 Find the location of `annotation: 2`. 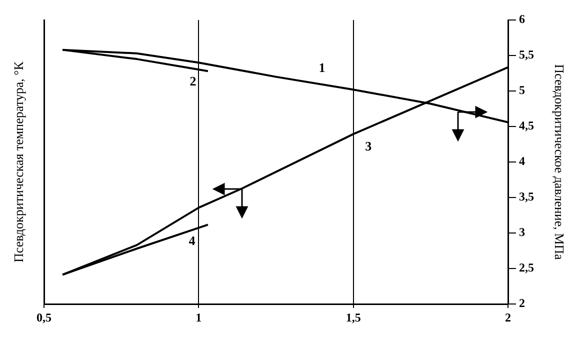

annotation: 2 is located at coordinates (193, 80).